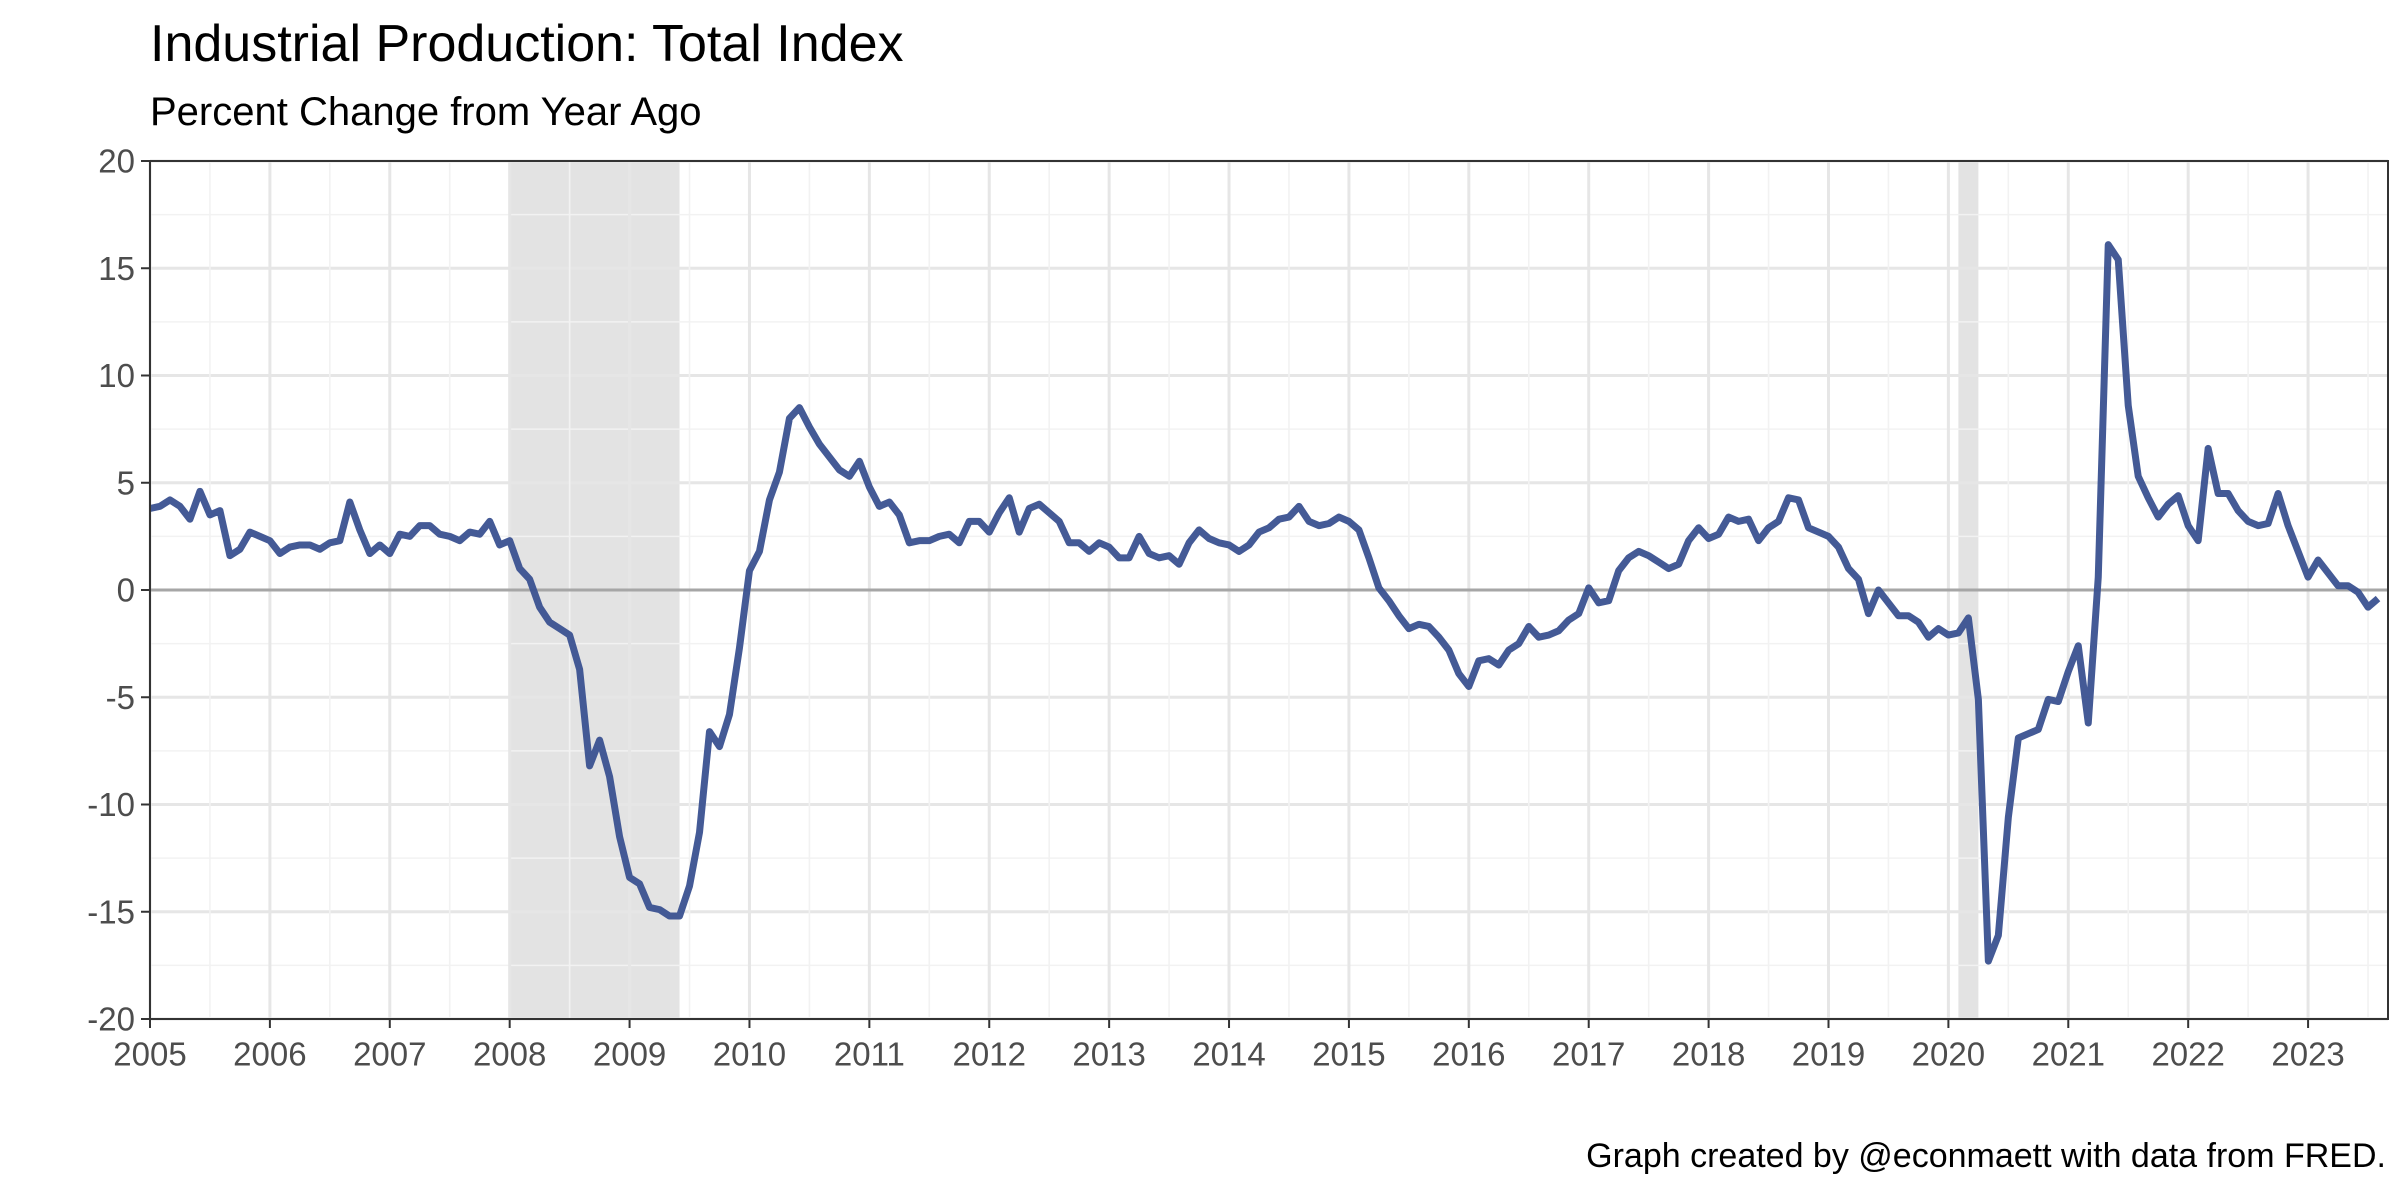  What do you see at coordinates (749, 1054) in the screenshot?
I see `x-tick-label: 2010` at bounding box center [749, 1054].